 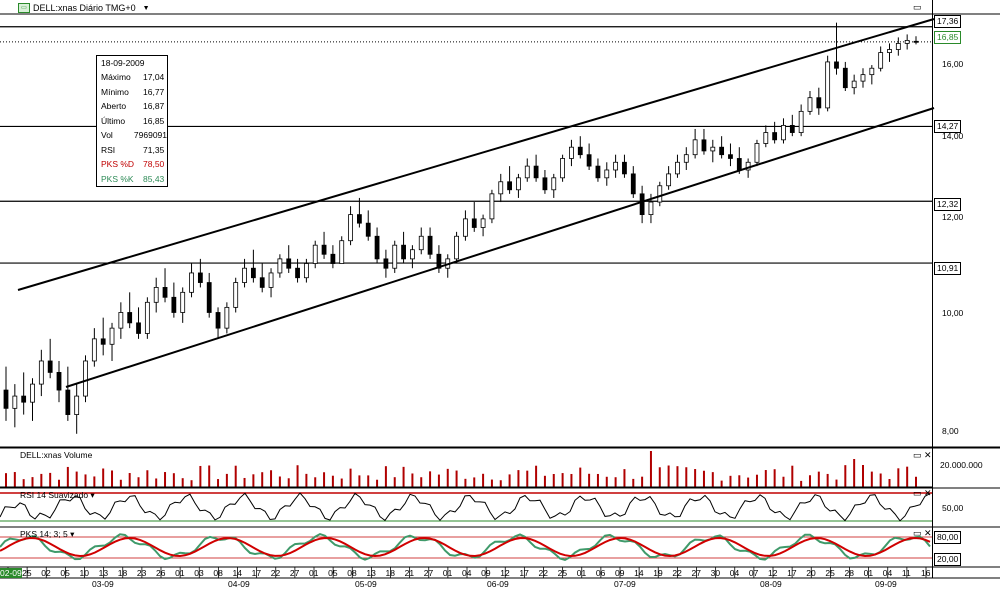 What do you see at coordinates (498, 584) in the screenshot?
I see `time-axis-month-label: 06-09` at bounding box center [498, 584].